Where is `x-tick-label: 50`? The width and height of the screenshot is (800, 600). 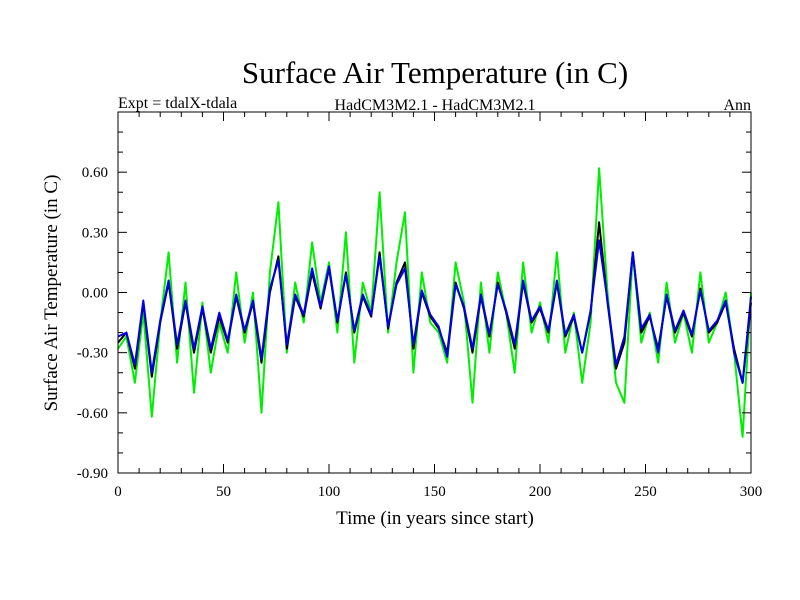 x-tick-label: 50 is located at coordinates (223, 492).